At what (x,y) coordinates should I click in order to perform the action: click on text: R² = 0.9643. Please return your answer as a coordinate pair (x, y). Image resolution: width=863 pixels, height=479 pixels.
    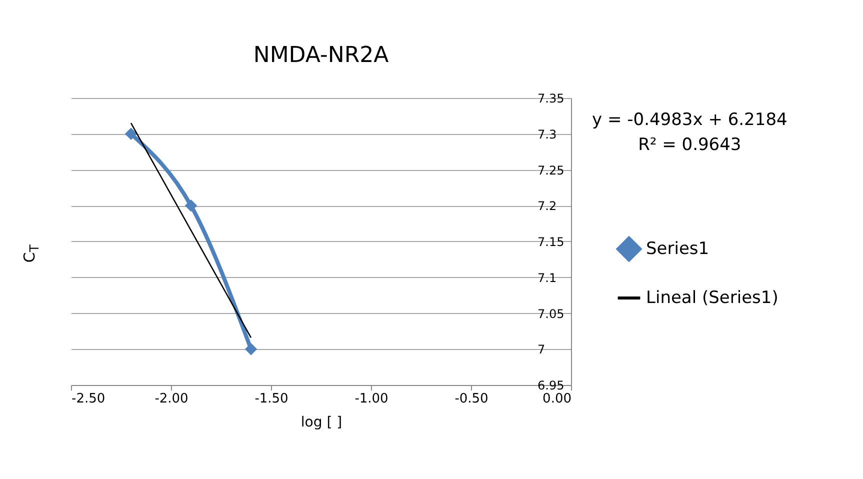
    Looking at the image, I should click on (689, 145).